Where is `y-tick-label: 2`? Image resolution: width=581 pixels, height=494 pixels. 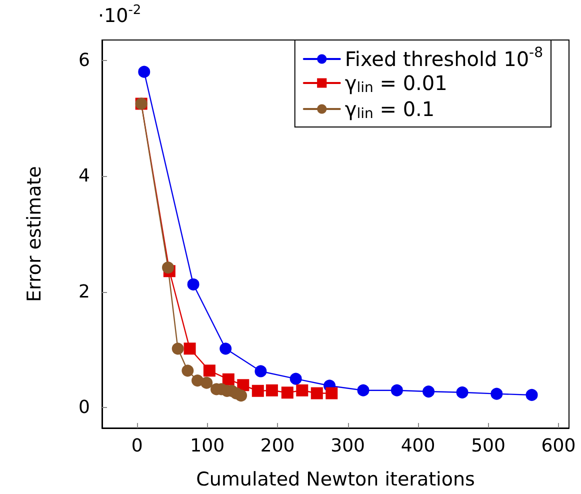 y-tick-label: 2 is located at coordinates (84, 291).